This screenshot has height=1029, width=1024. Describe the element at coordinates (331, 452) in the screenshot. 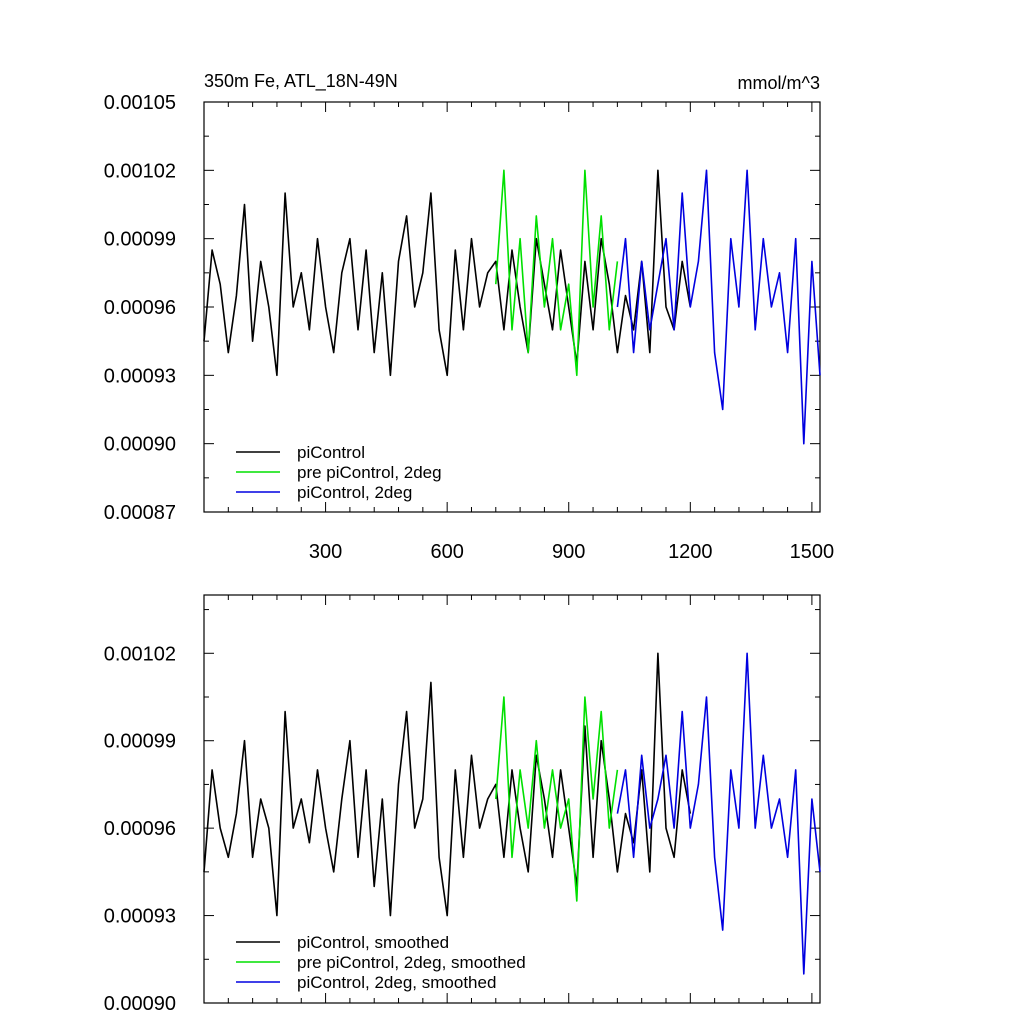

I see `legend-label: piControl` at that location.